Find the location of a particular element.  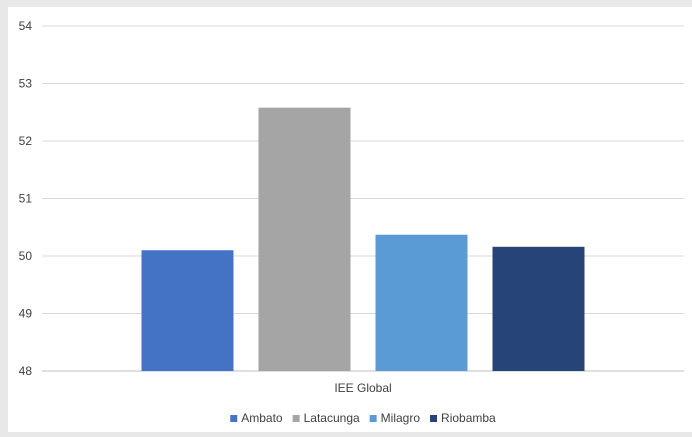

bar-latacunga is located at coordinates (304, 239).